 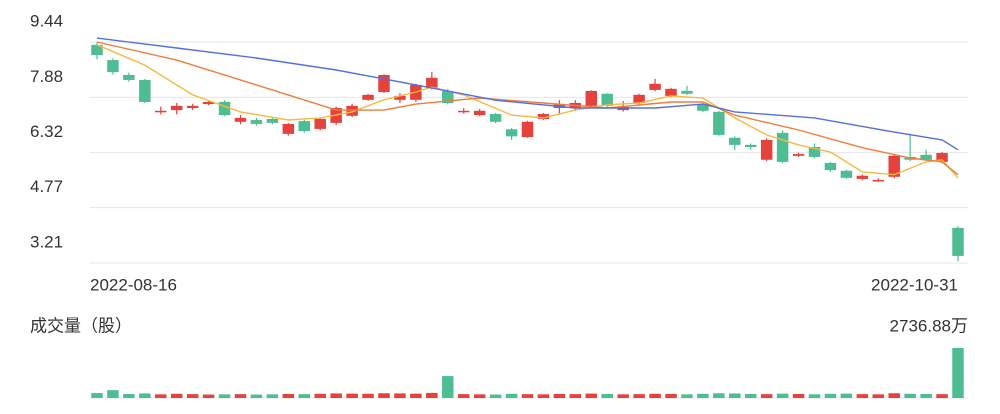 I want to click on x-tick-label: 2022-10-31, so click(x=914, y=284).